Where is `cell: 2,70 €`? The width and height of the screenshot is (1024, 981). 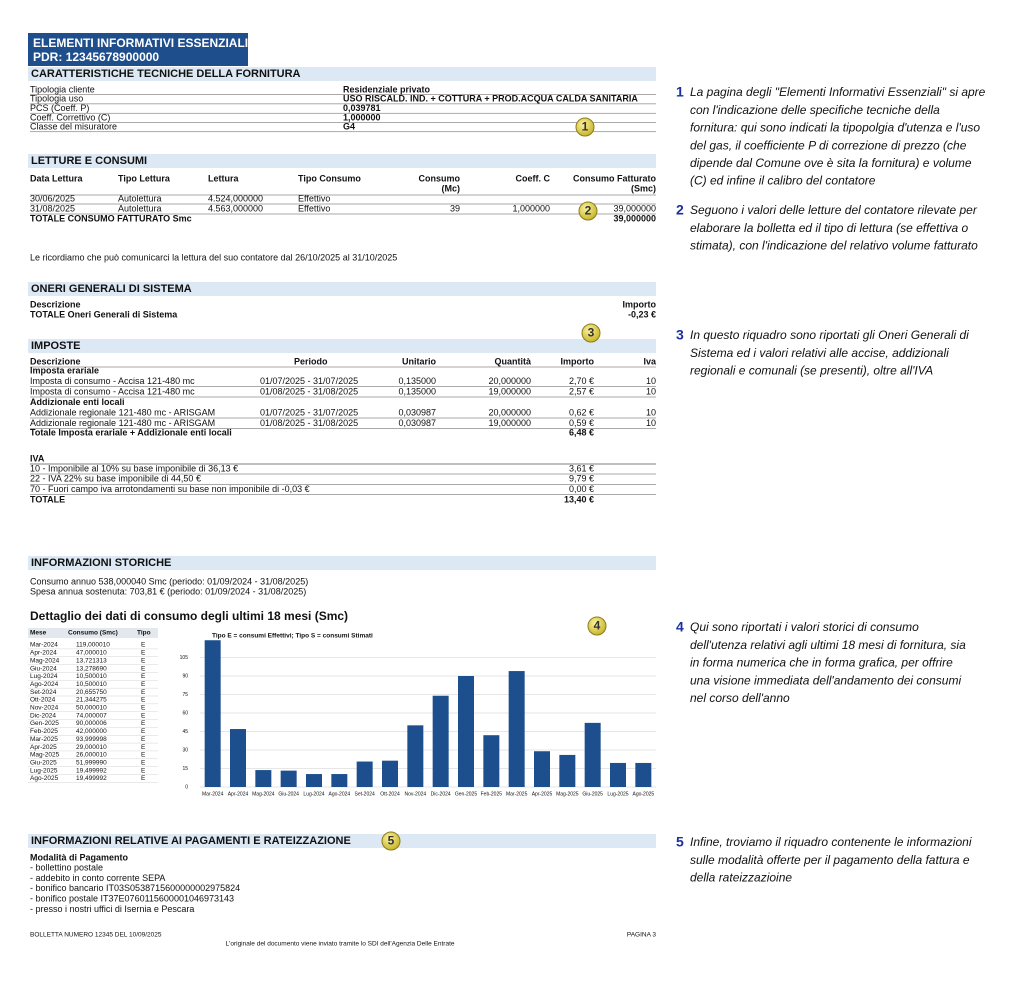
cell: 2,70 € is located at coordinates (581, 381).